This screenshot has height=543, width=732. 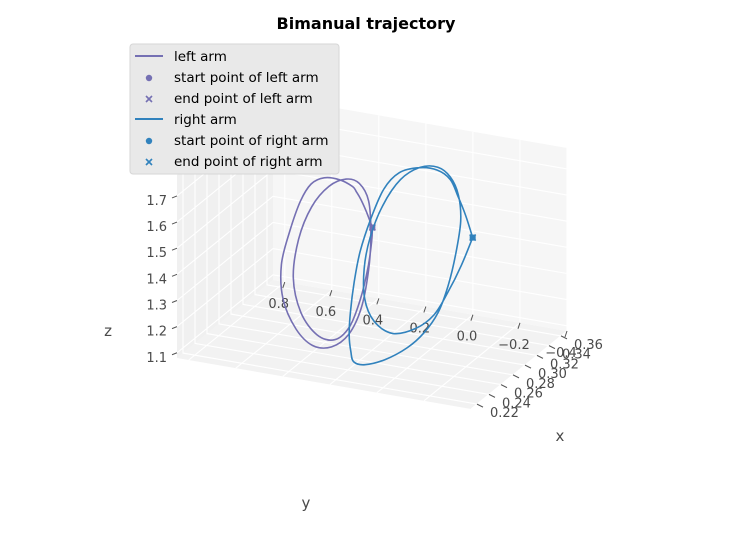 I want to click on legend-item: start point of right arm, so click(x=237, y=141).